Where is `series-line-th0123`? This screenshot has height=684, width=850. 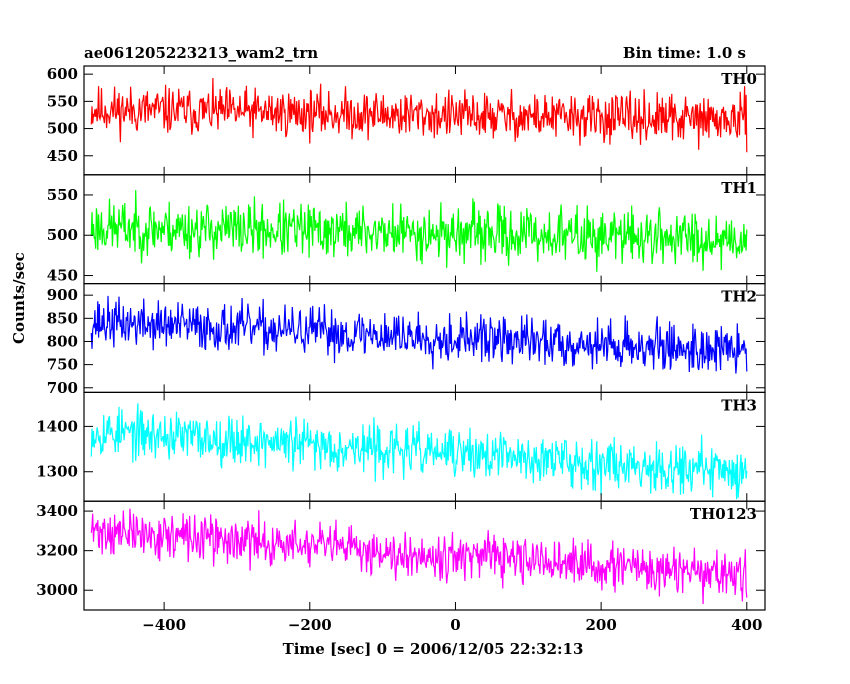
series-line-th0123 is located at coordinates (419, 556).